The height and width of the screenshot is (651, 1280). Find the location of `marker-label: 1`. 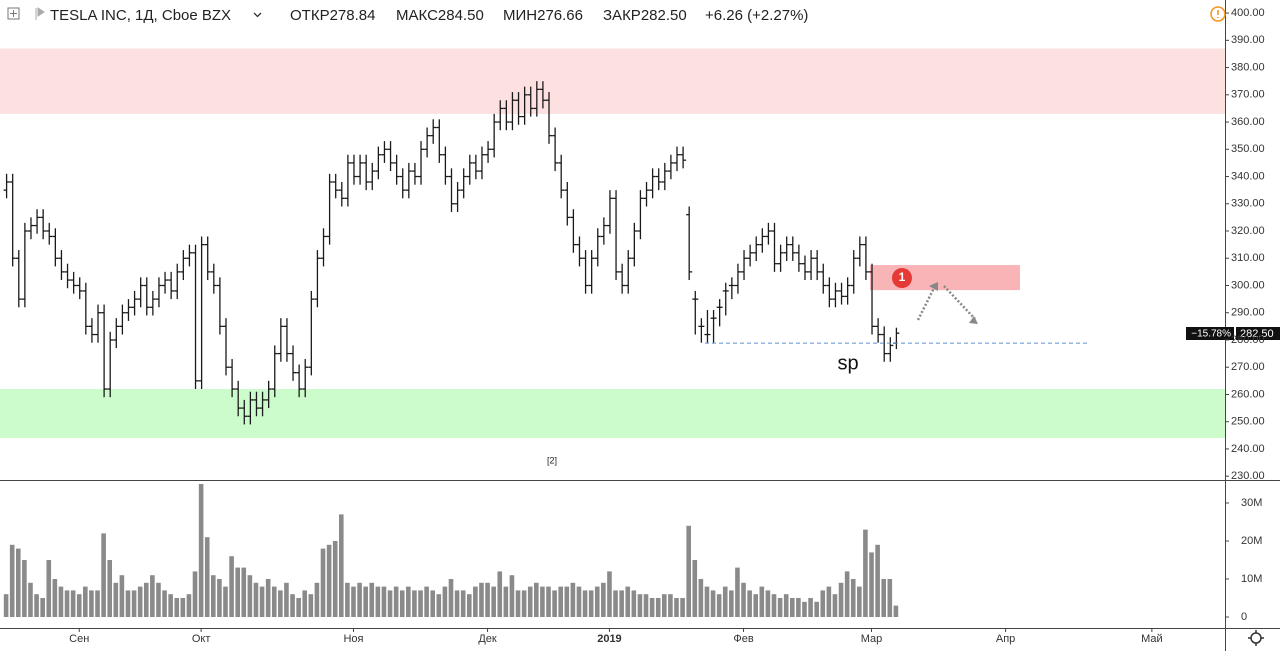

marker-label: 1 is located at coordinates (902, 277).